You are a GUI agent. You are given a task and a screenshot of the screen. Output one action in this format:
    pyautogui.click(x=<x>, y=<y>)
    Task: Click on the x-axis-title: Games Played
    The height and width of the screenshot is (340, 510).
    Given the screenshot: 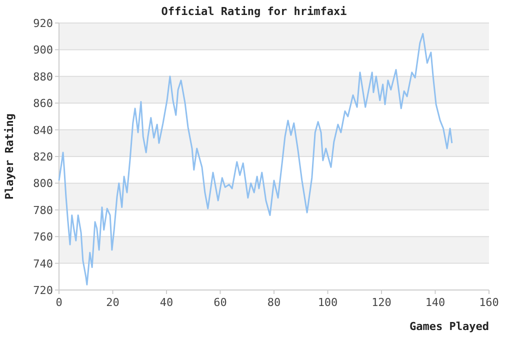 What is the action you would take?
    pyautogui.click(x=449, y=326)
    